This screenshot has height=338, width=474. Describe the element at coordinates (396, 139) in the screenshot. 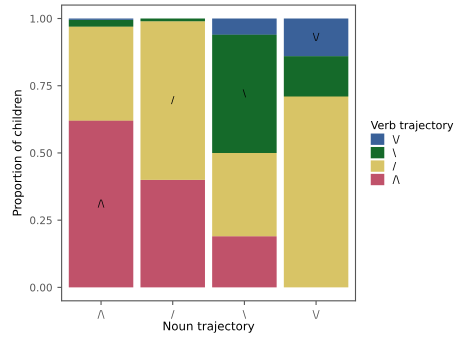

I see `legend-label: \/` at that location.